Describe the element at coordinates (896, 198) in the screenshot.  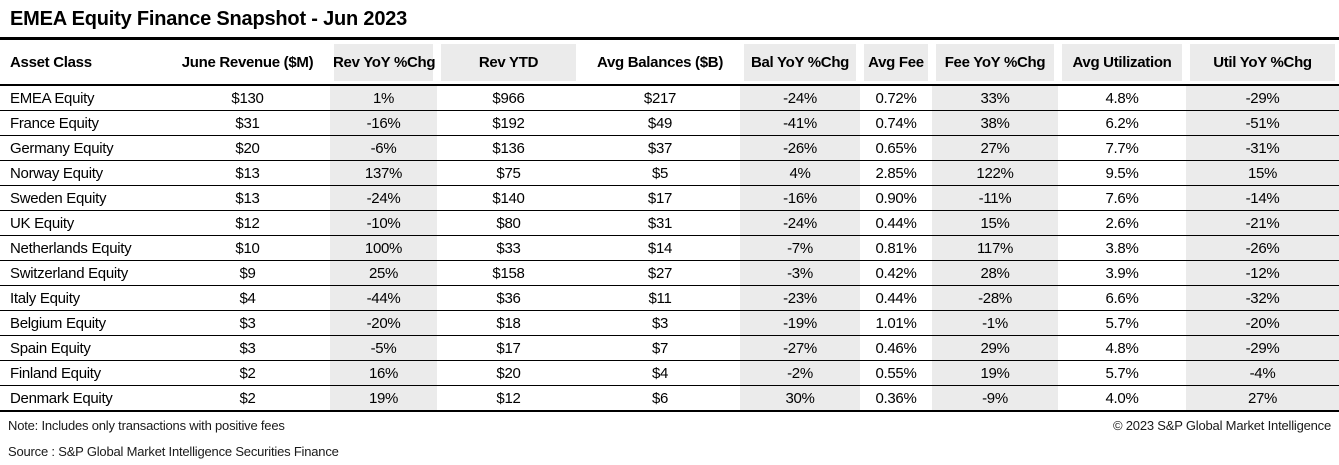
I see `value-cell: 0.90%` at that location.